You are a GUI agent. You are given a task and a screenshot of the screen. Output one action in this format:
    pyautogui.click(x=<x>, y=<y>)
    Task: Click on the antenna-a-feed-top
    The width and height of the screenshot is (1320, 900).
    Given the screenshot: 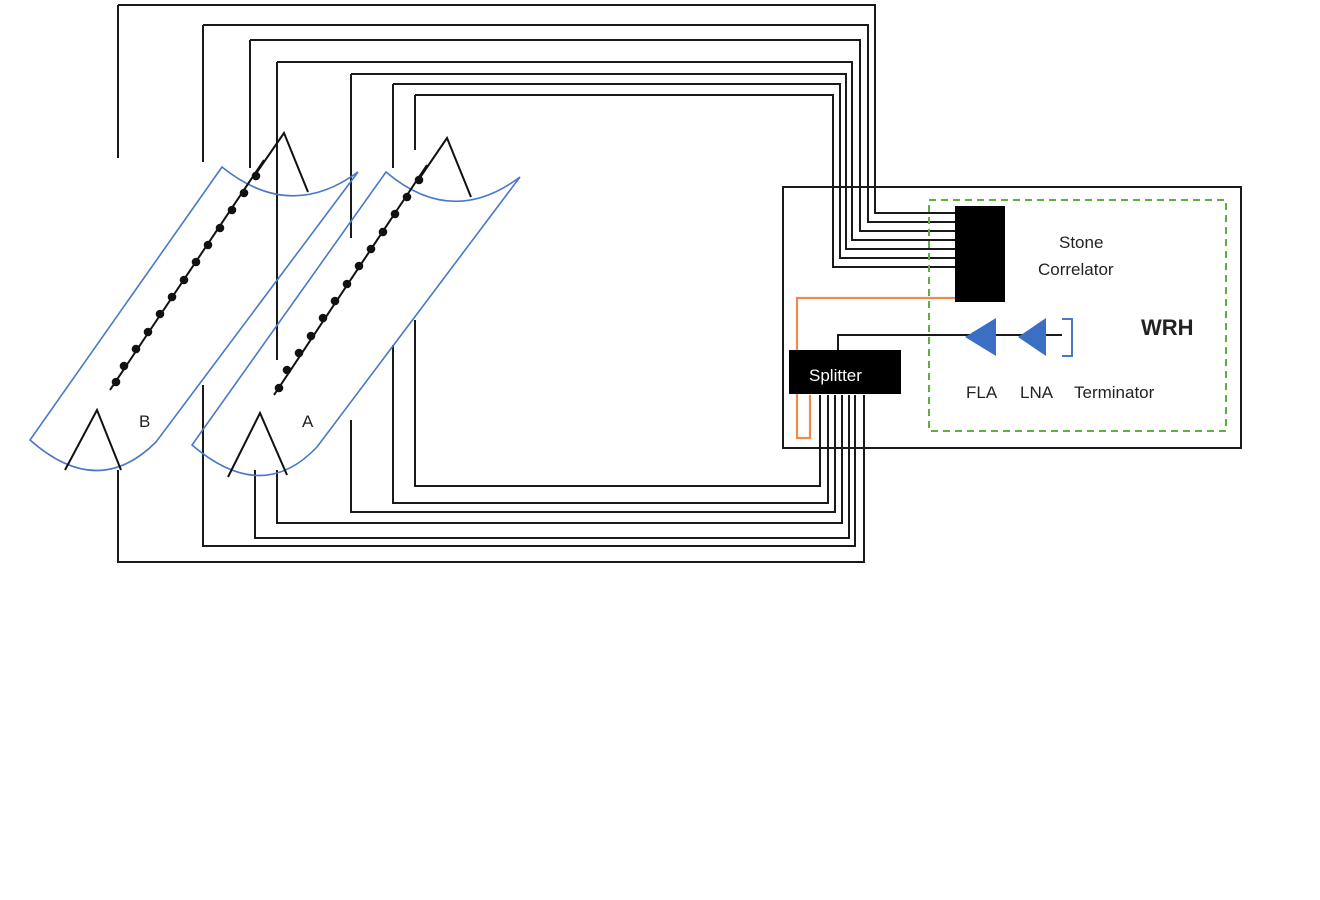 What is the action you would take?
    pyautogui.click(x=444, y=166)
    